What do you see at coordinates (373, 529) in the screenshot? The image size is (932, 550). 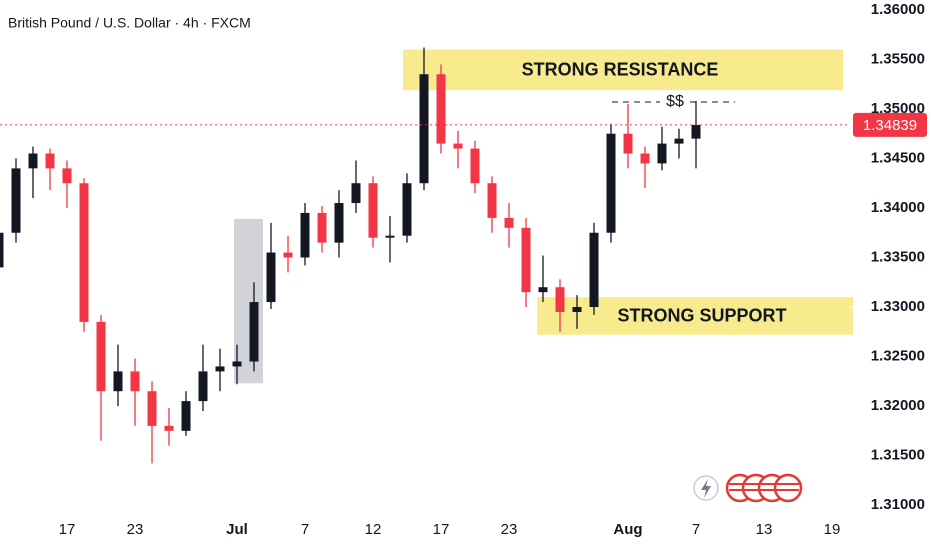 I see `x-tick-label: 12` at bounding box center [373, 529].